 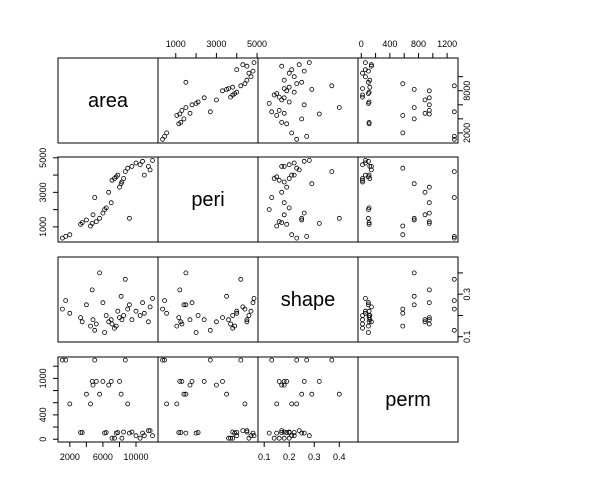 I want to click on panel-area-peri, so click(x=208, y=100).